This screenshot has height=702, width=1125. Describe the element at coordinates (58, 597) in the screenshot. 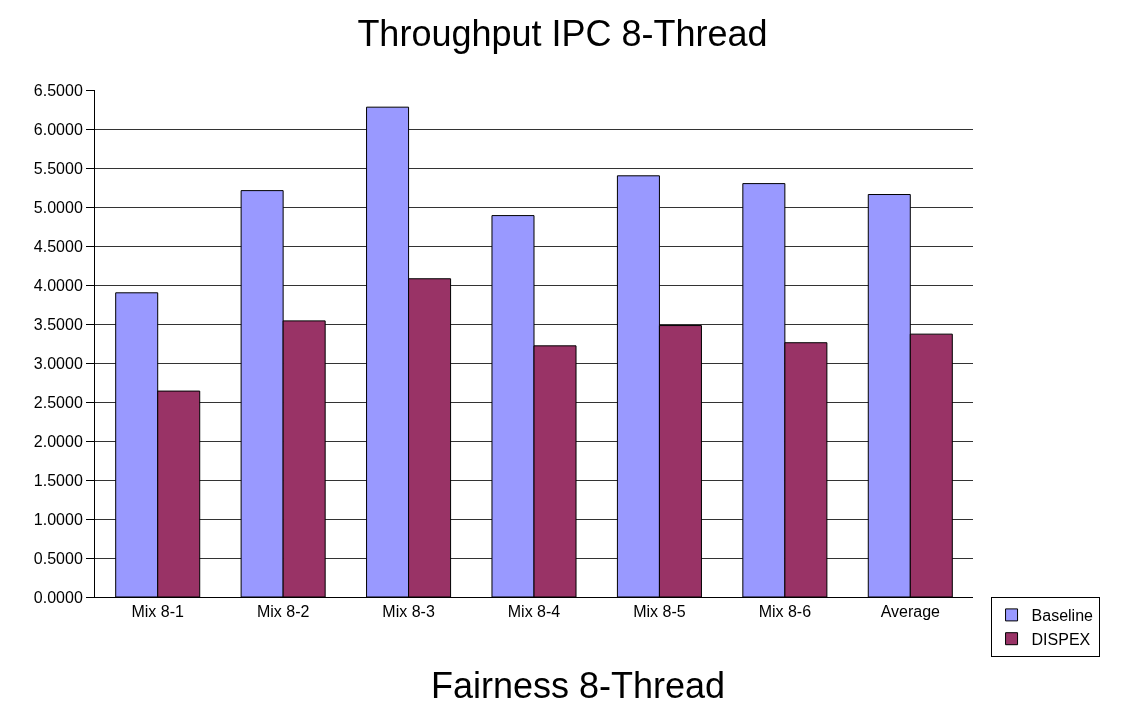

I see `y-tick-label: 0.0000` at that location.